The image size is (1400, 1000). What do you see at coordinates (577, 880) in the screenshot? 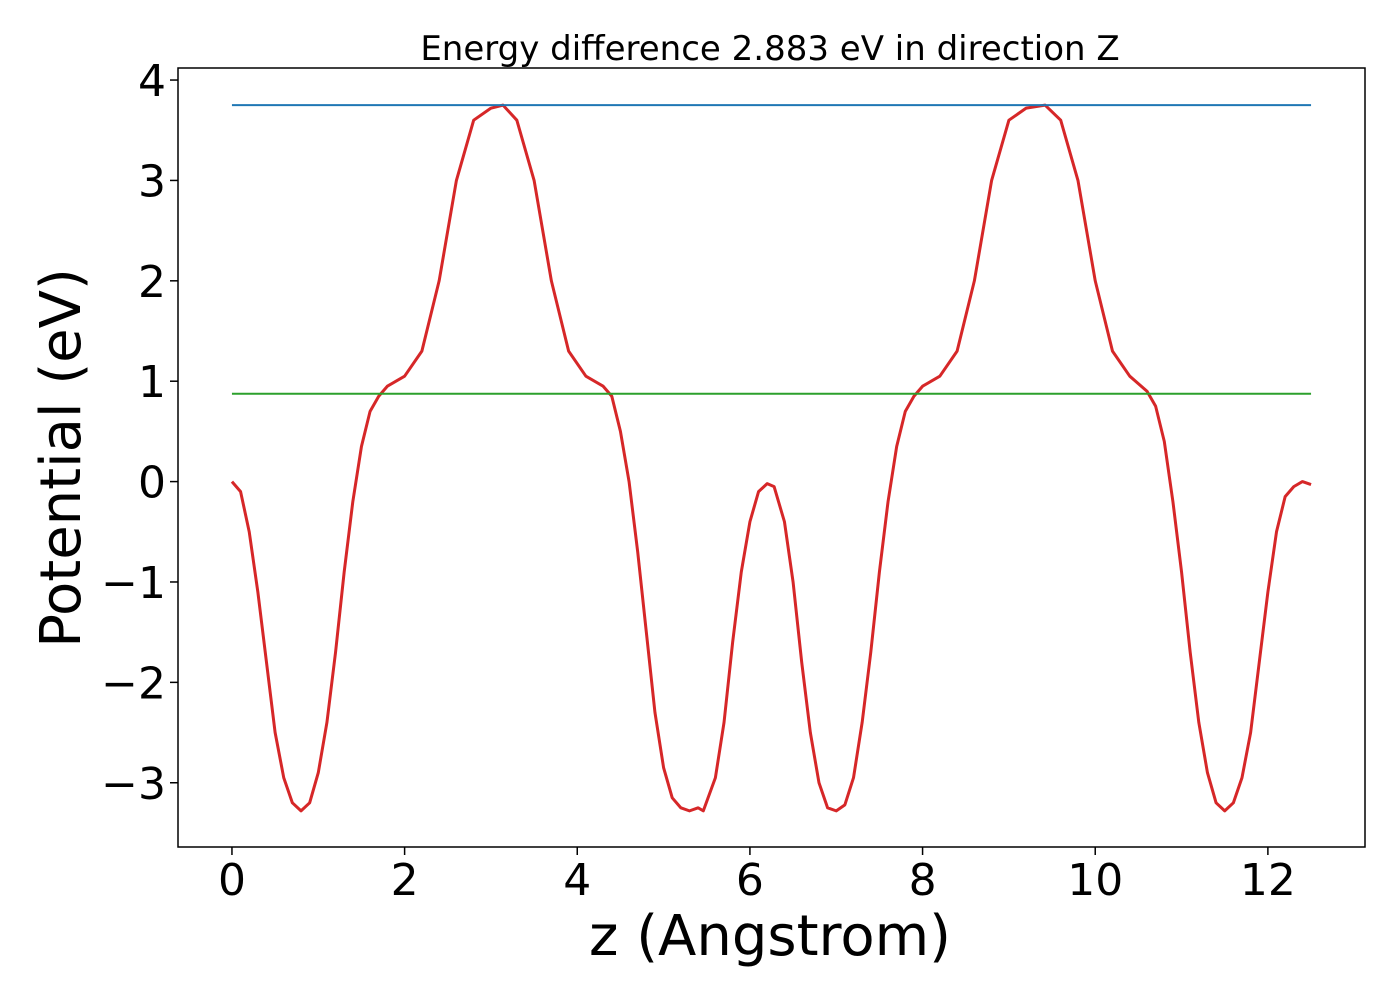
I see `x-tick-label: 4` at bounding box center [577, 880].